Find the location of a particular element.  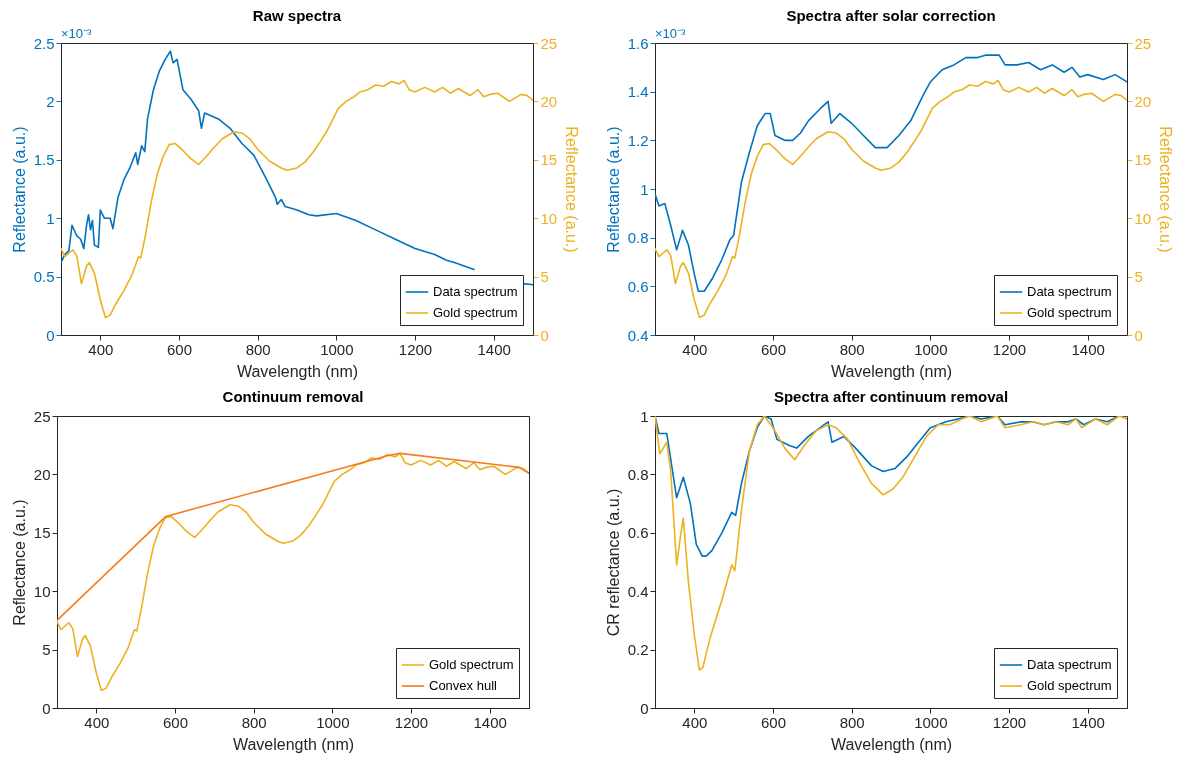

y-tick-label: 15 is located at coordinates (42, 533).